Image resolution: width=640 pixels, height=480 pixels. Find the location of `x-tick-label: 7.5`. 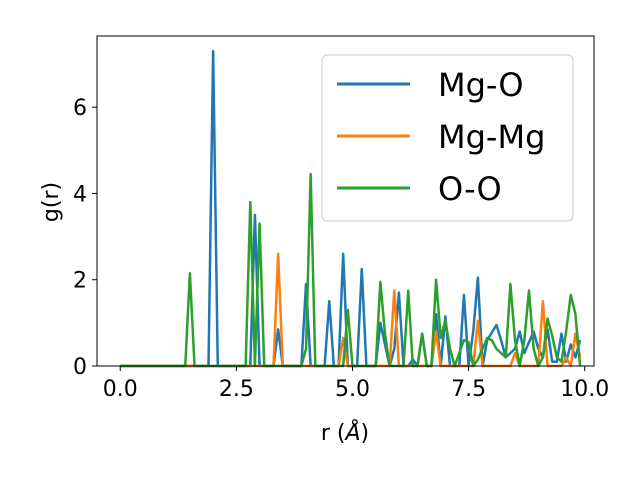

x-tick-label: 7.5 is located at coordinates (468, 389).